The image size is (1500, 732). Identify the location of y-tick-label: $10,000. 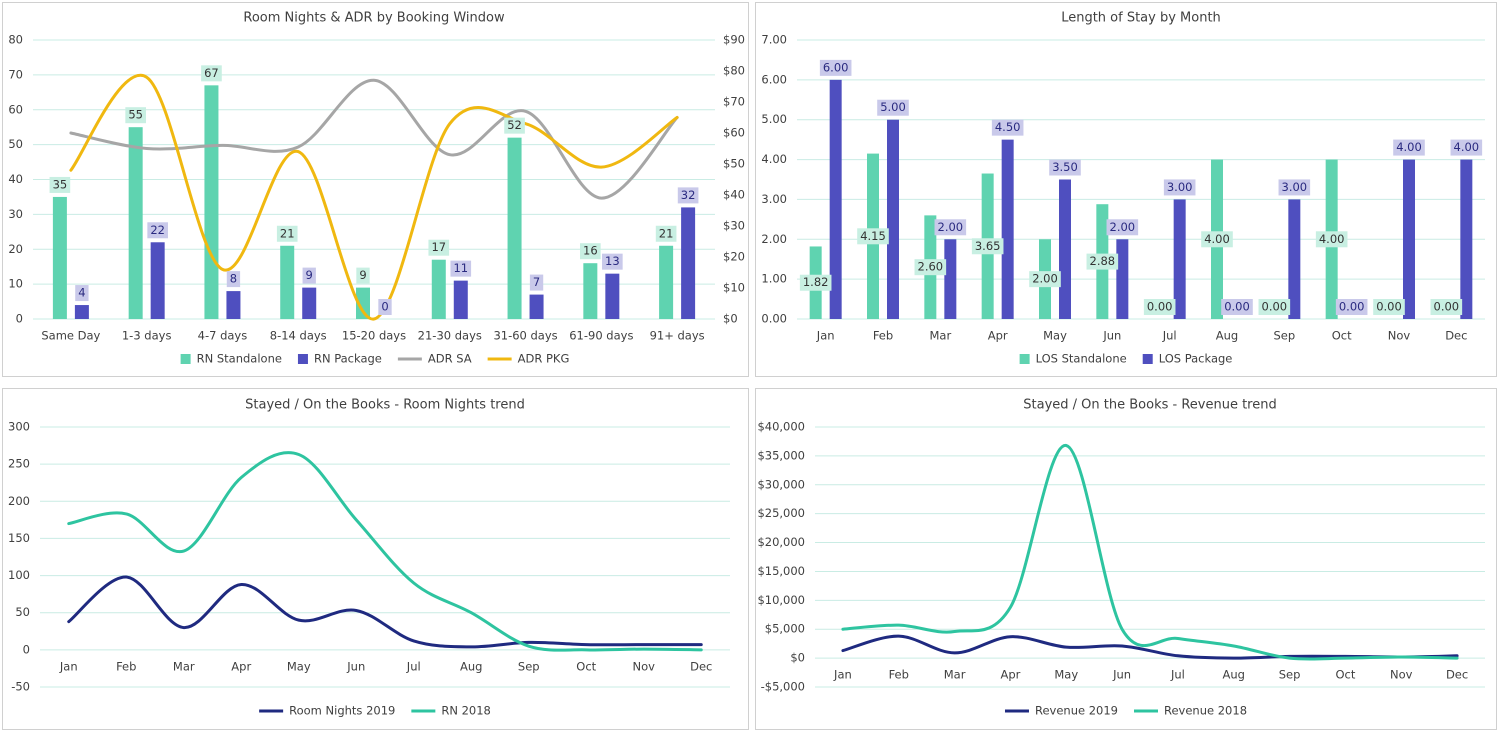
(781, 600).